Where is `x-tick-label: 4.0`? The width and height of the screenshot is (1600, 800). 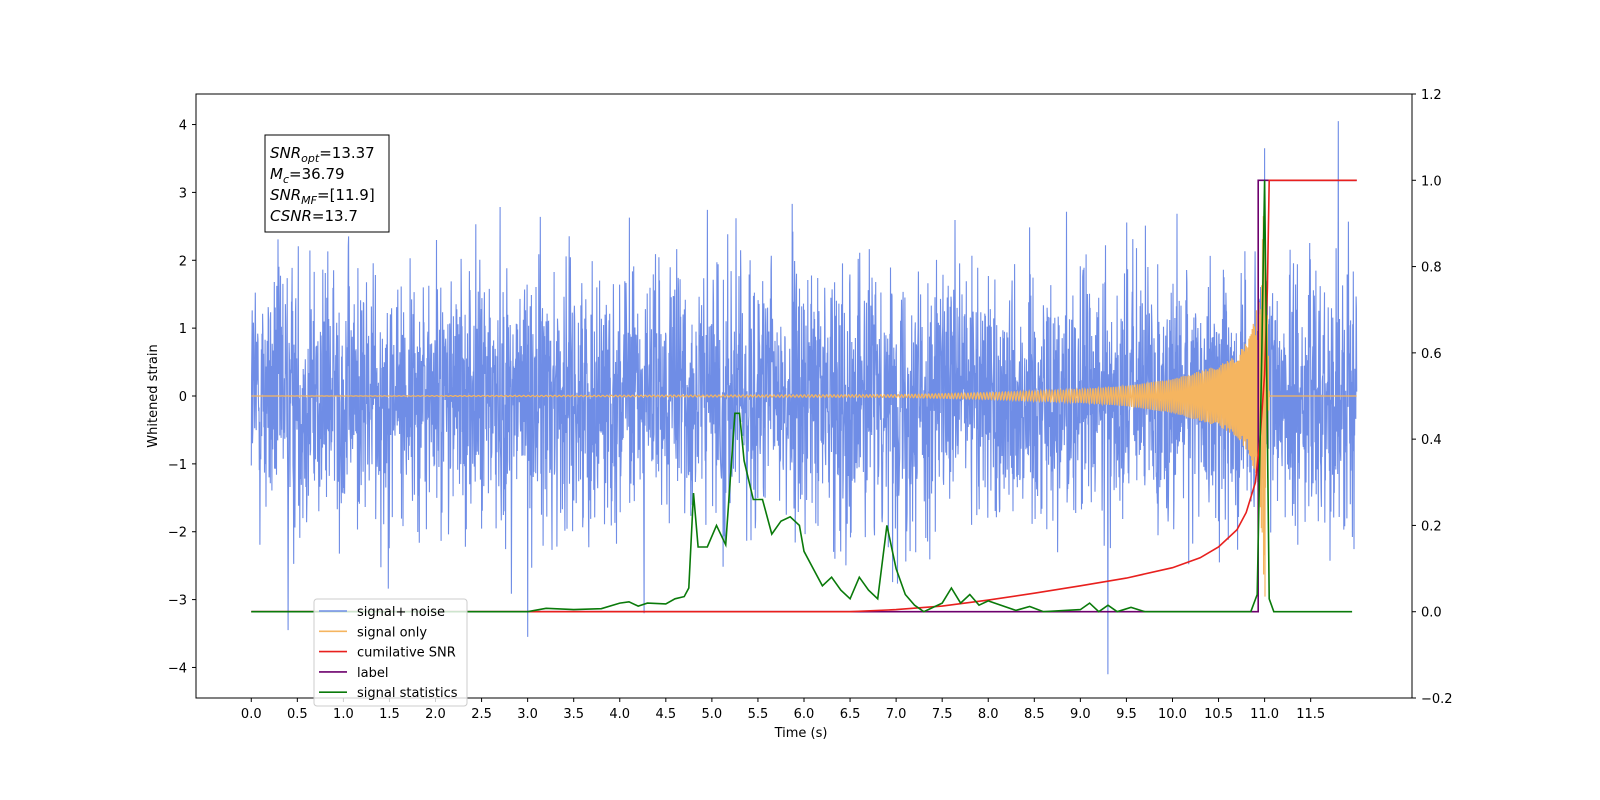 x-tick-label: 4.0 is located at coordinates (619, 714).